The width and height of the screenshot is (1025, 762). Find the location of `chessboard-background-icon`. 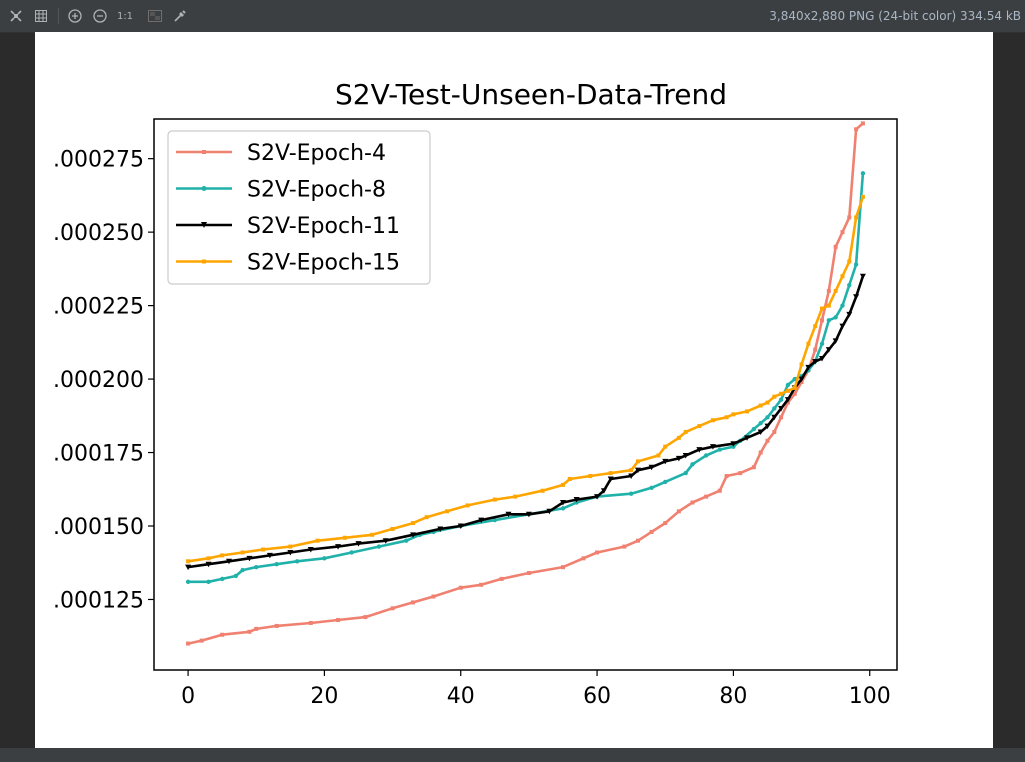

chessboard-background-icon is located at coordinates (155, 16).